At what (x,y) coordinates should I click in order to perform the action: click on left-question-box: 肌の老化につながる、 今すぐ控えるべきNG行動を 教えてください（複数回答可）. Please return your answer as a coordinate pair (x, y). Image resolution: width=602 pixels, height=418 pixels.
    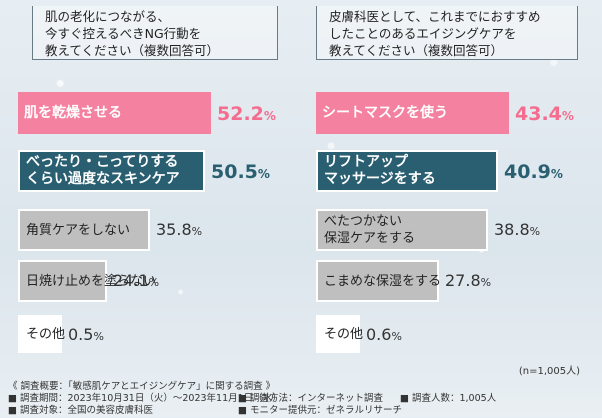
    Looking at the image, I should click on (155, 33).